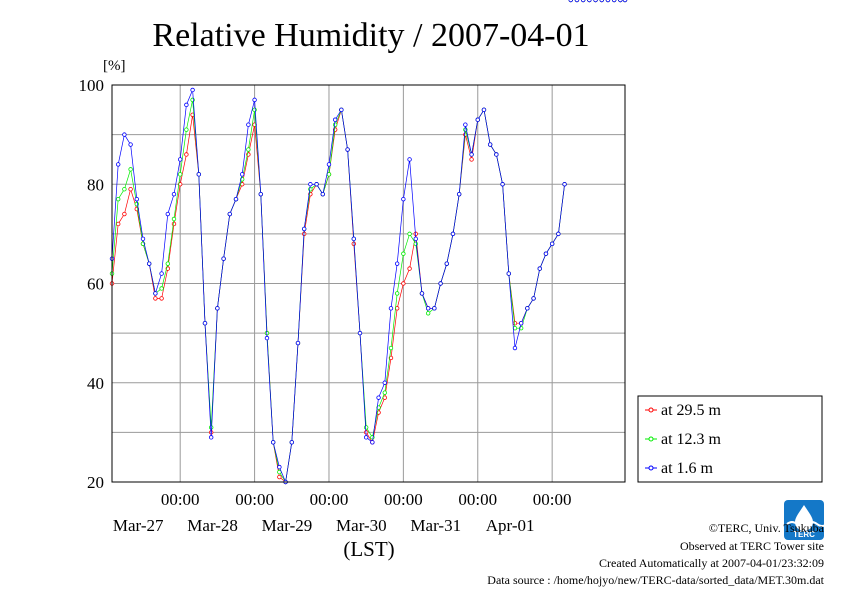 This screenshot has width=842, height=595. I want to click on y-tick-label: 40, so click(95, 383).